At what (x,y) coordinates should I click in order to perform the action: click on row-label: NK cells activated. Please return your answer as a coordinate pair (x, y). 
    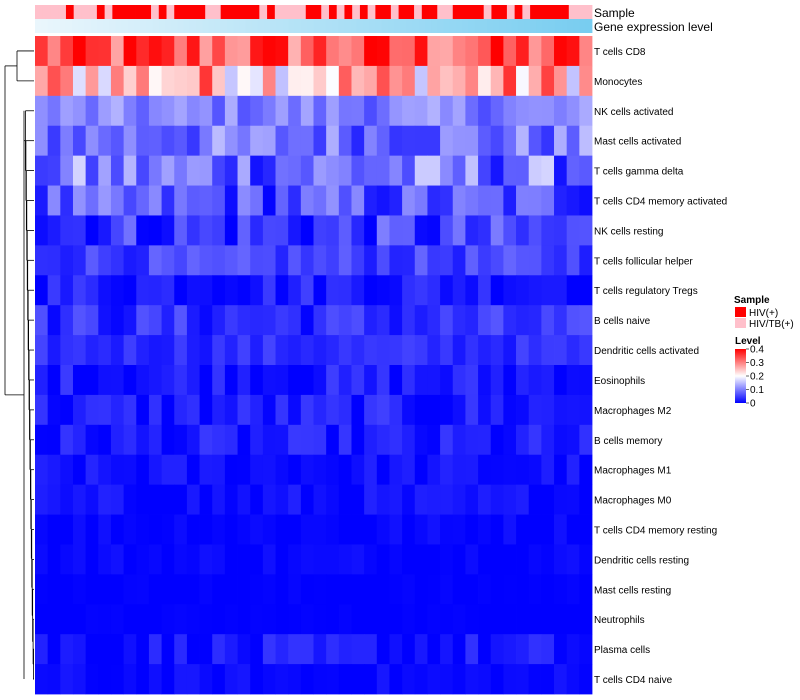
    Looking at the image, I should click on (633, 112).